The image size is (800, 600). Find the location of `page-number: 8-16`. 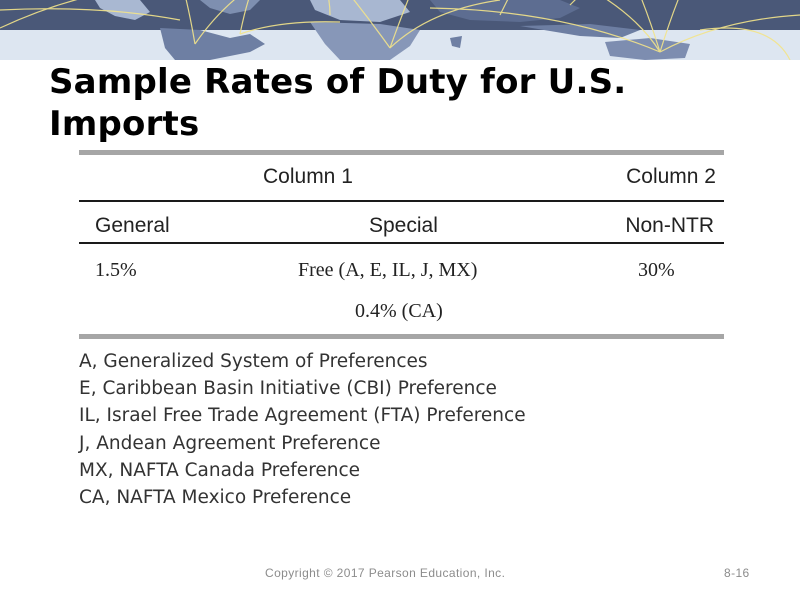

page-number: 8-16 is located at coordinates (737, 573).